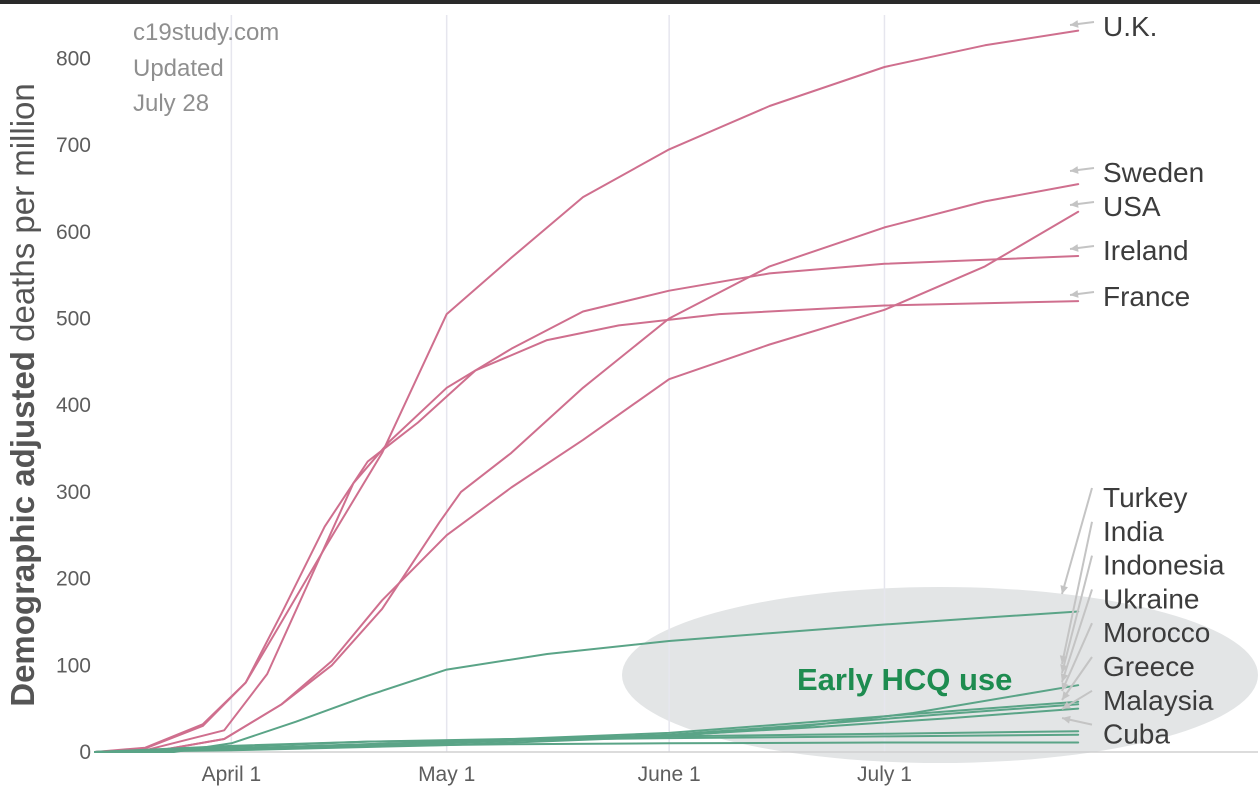 The image size is (1260, 789). I want to click on series-label-malaysia: Malaysia, so click(1158, 700).